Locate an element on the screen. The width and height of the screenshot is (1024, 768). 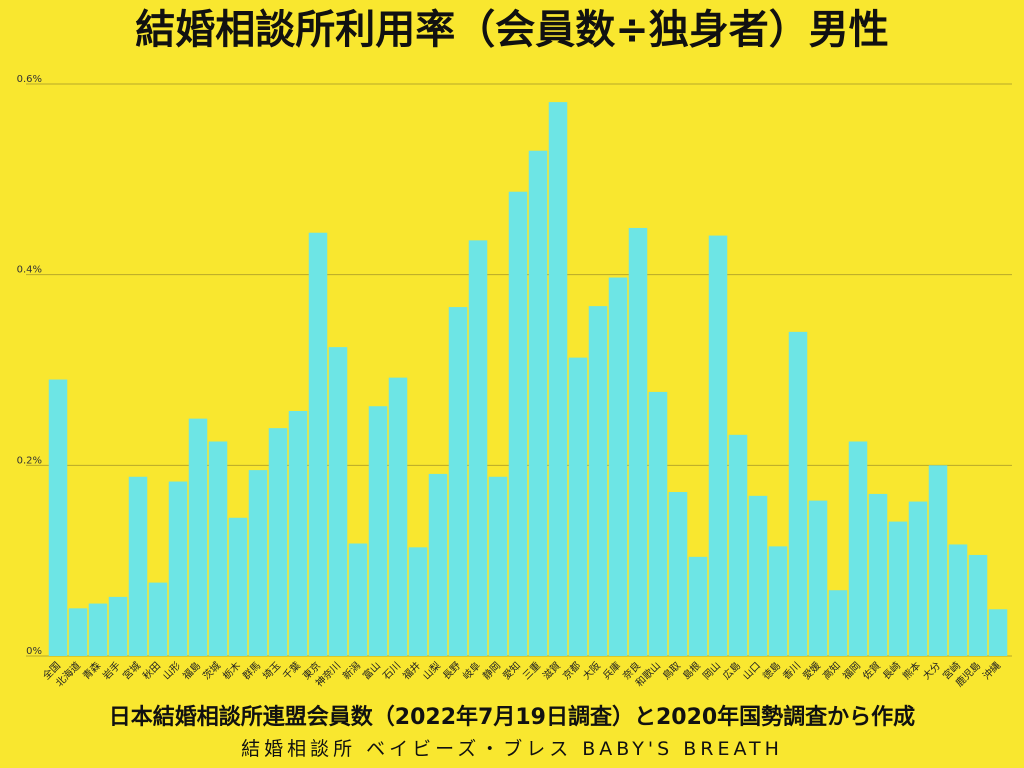
x-tick-label: 香川 is located at coordinates (791, 671).